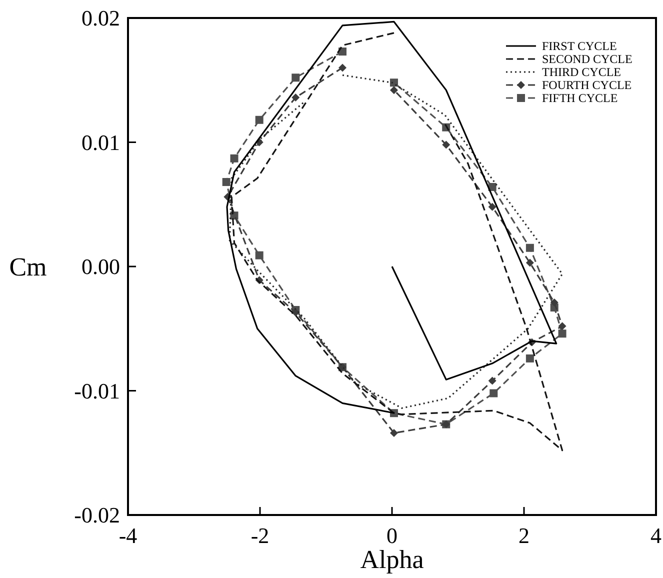 The image size is (663, 578). Describe the element at coordinates (101, 18) in the screenshot. I see `y-tick-label: 0.02` at that location.